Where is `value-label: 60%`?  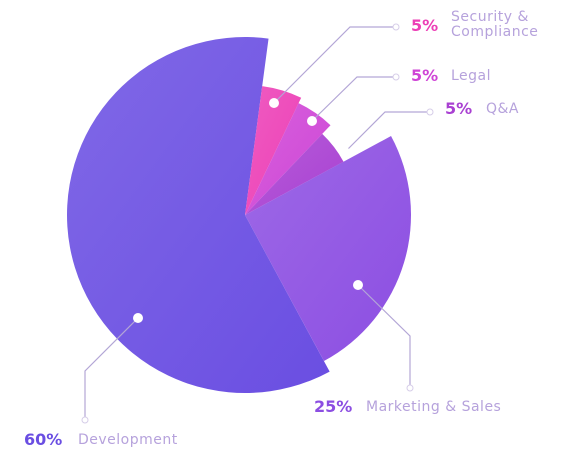 value-label: 60% is located at coordinates (43, 439).